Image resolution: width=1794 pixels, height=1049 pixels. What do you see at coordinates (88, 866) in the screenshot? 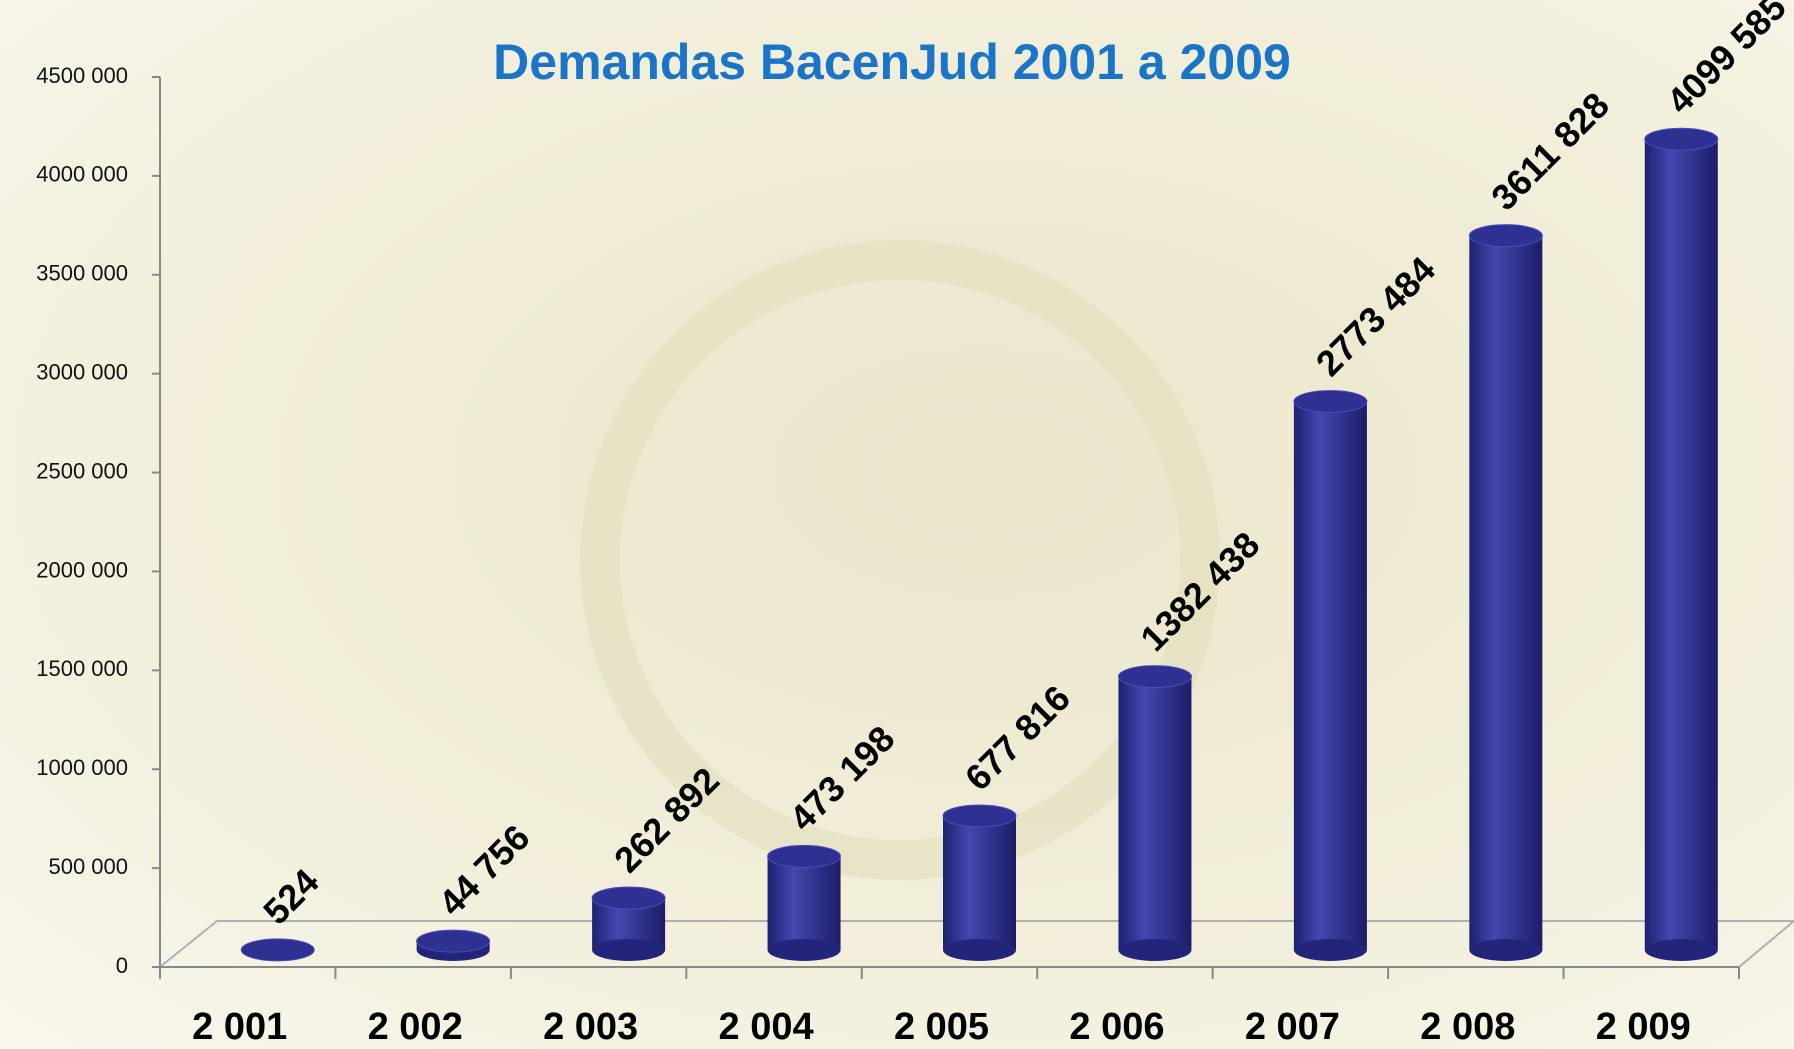
I see `y-tick-label: 500 000` at bounding box center [88, 866].